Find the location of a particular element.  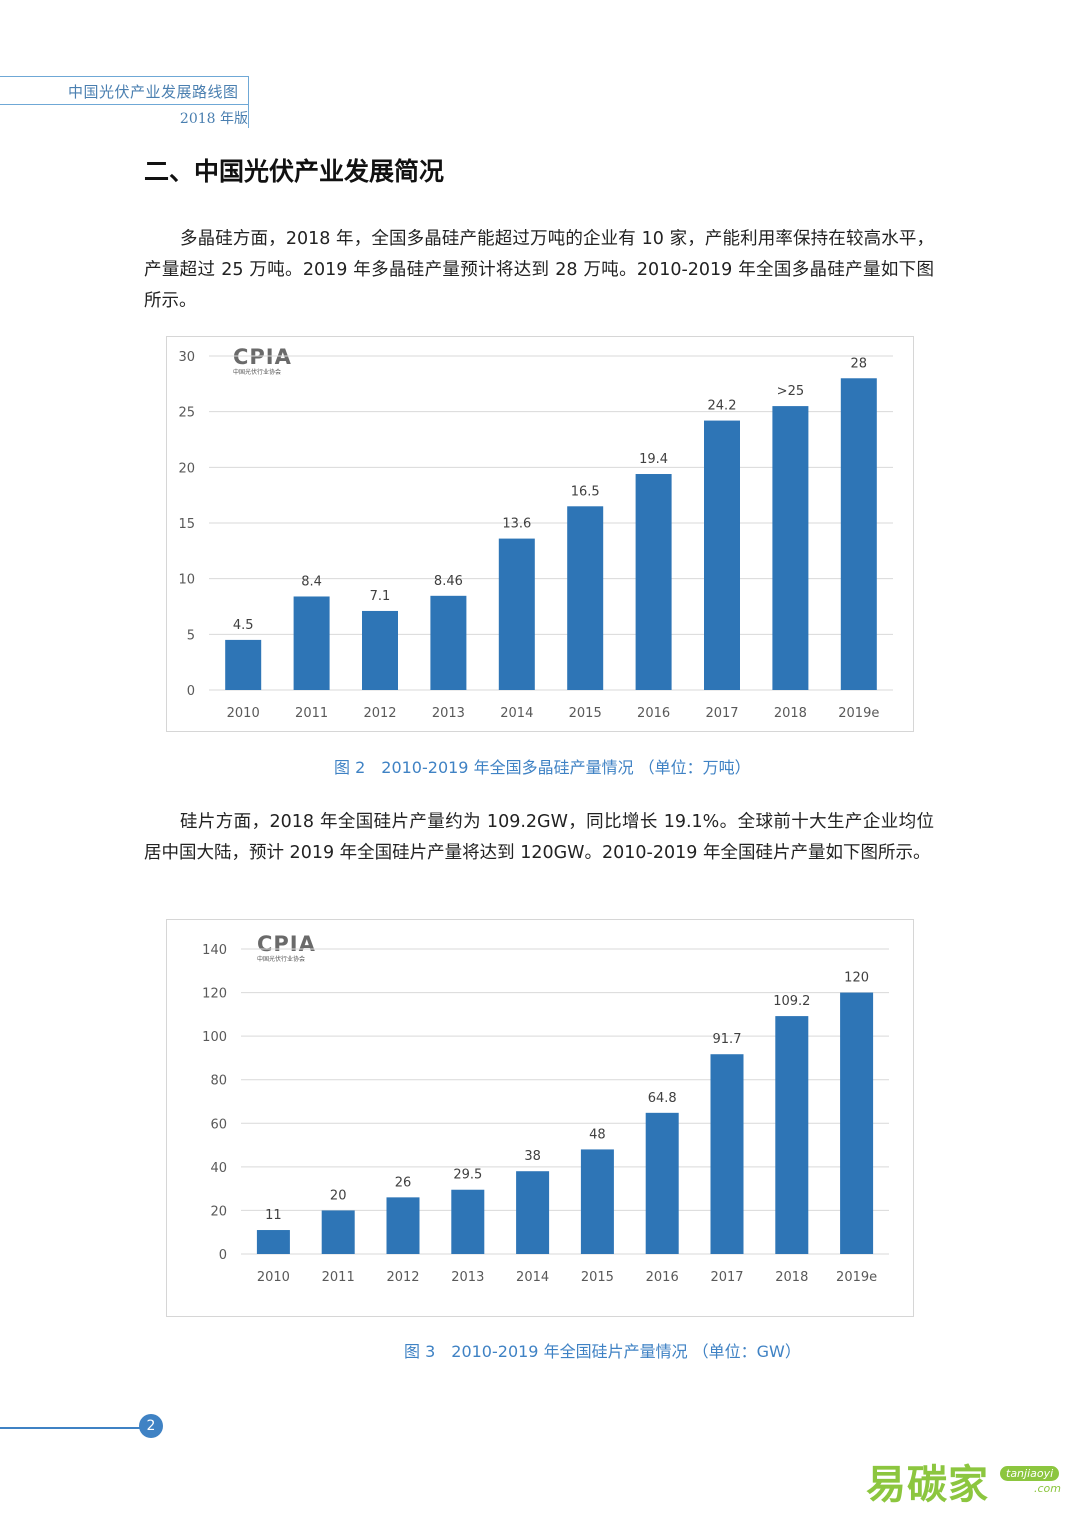

section-title: 二、中国光伏产业发展简况 is located at coordinates (294, 171).